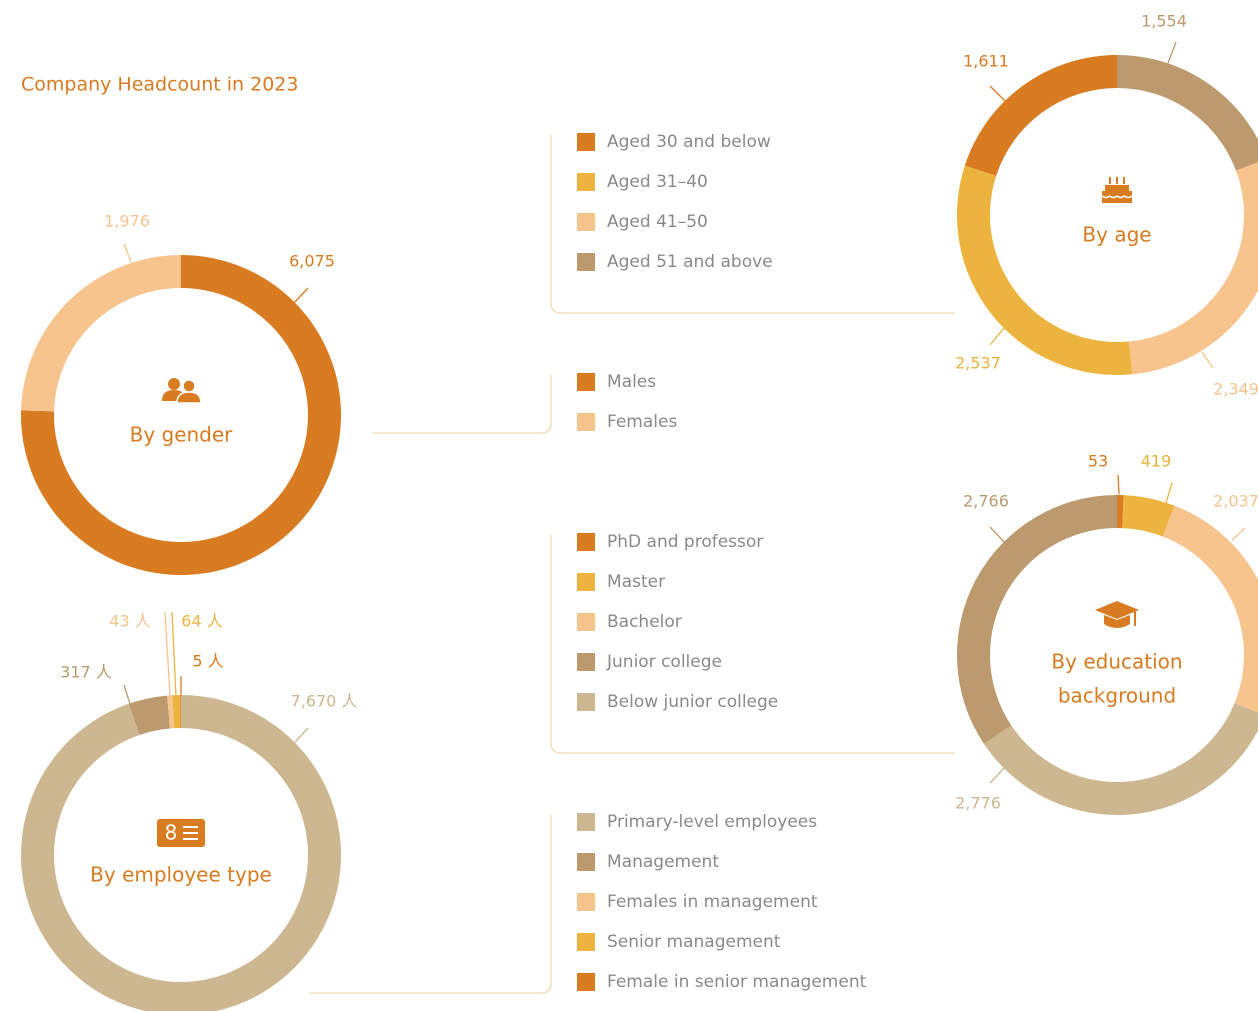  Describe the element at coordinates (201, 621) in the screenshot. I see `value-label: 64 人` at that location.